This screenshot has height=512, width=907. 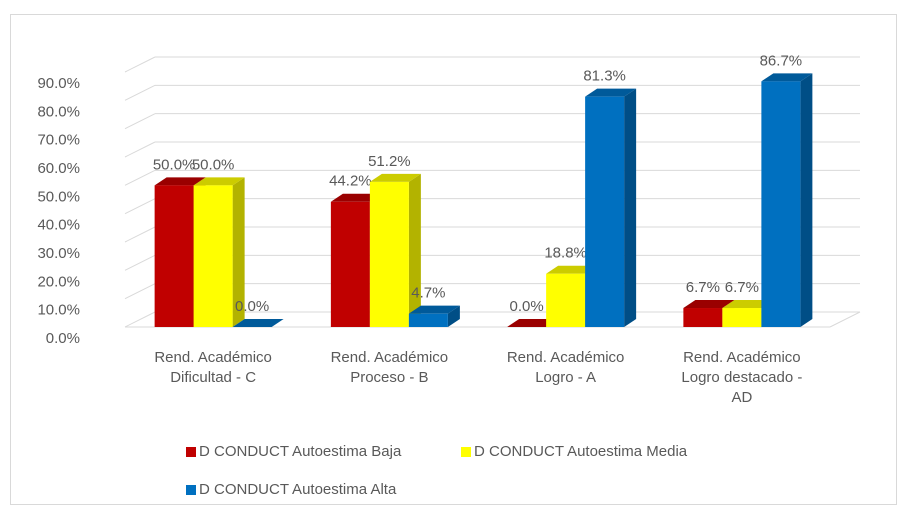 I want to click on value-label: 81.3%, so click(x=604, y=76).